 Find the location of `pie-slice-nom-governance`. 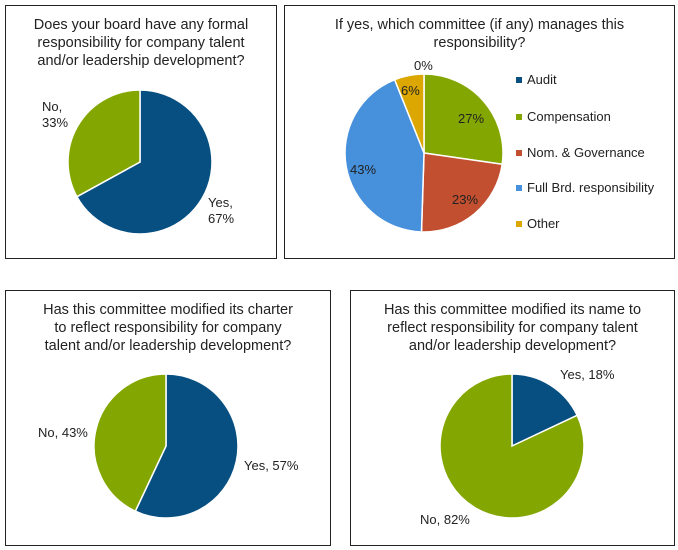

pie-slice-nom-governance is located at coordinates (462, 192).